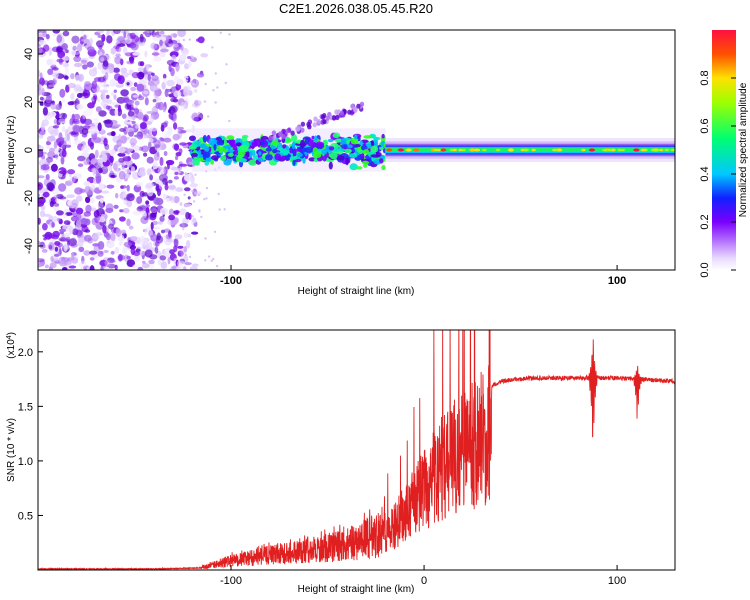 The image size is (750, 600). I want to click on colorbar-ticks: 0.0 0.2 0.4 0.6 0.8, so click(717, 174).